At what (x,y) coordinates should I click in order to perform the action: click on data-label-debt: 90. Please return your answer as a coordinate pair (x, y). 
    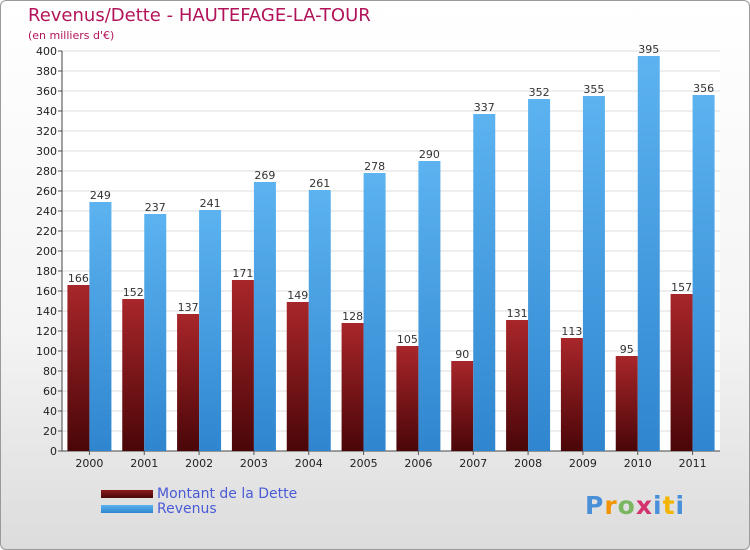
    Looking at the image, I should click on (462, 354).